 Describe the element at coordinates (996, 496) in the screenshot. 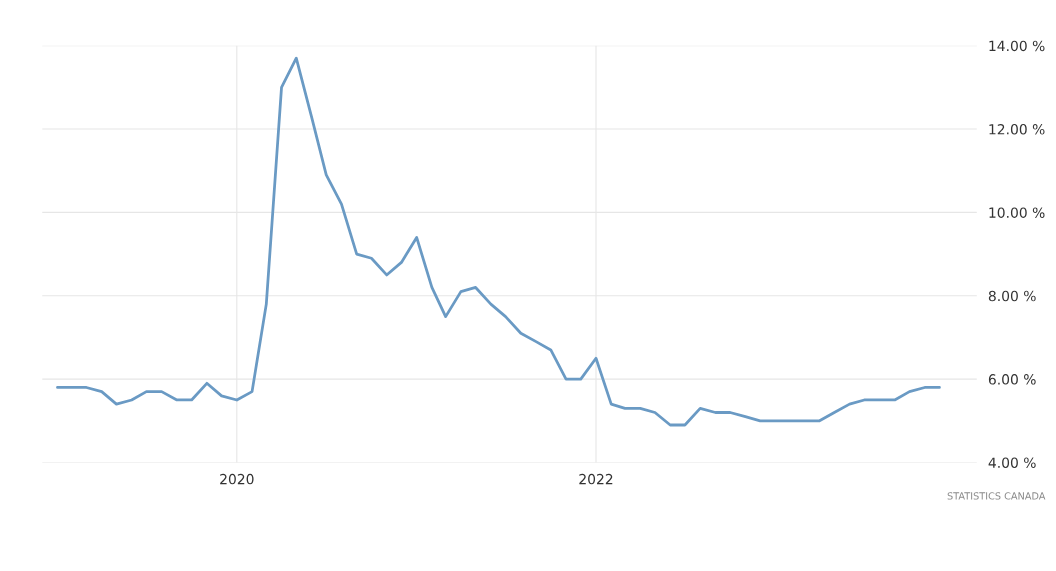

I see `text: STATISTICS CANADA` at that location.